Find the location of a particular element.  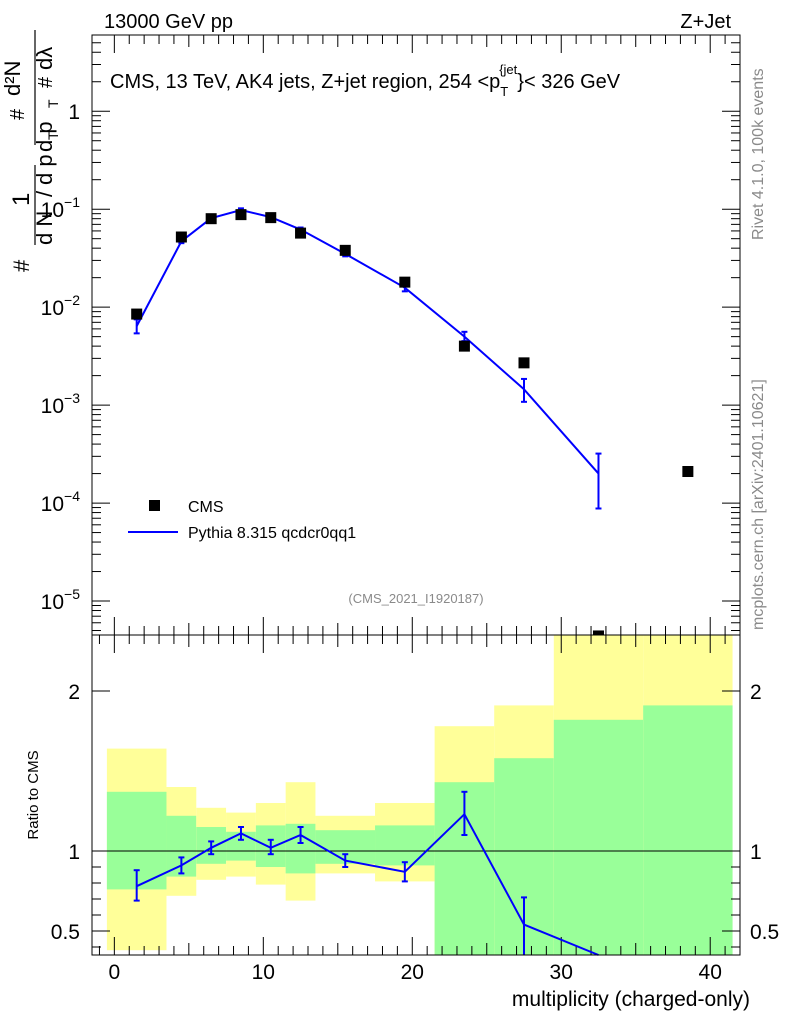

main-y-tick-label: 10⁻² is located at coordinates (61, 306).